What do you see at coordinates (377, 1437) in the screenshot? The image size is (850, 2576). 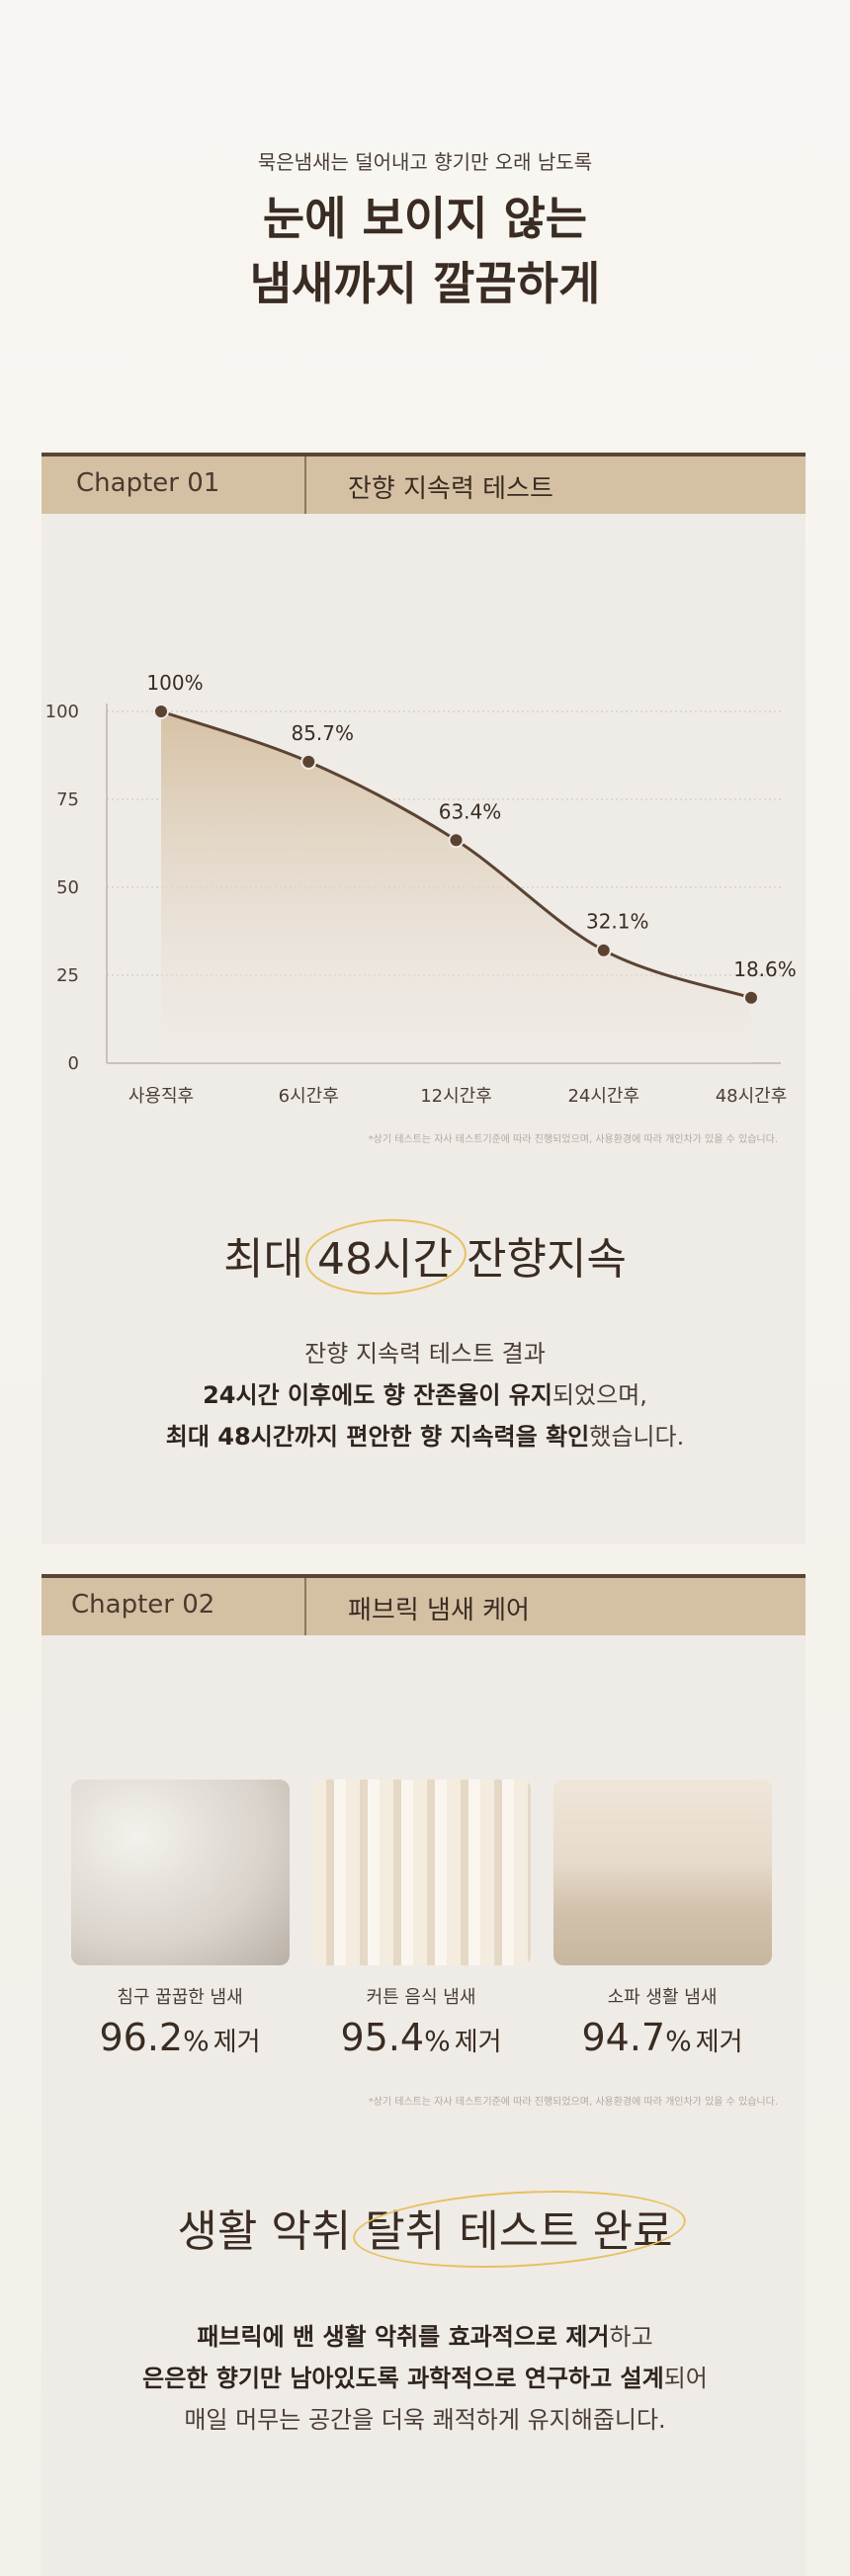 I see `paragraph-text: 최대 48시간까지 편안한 향 지속력을 확인` at bounding box center [377, 1437].